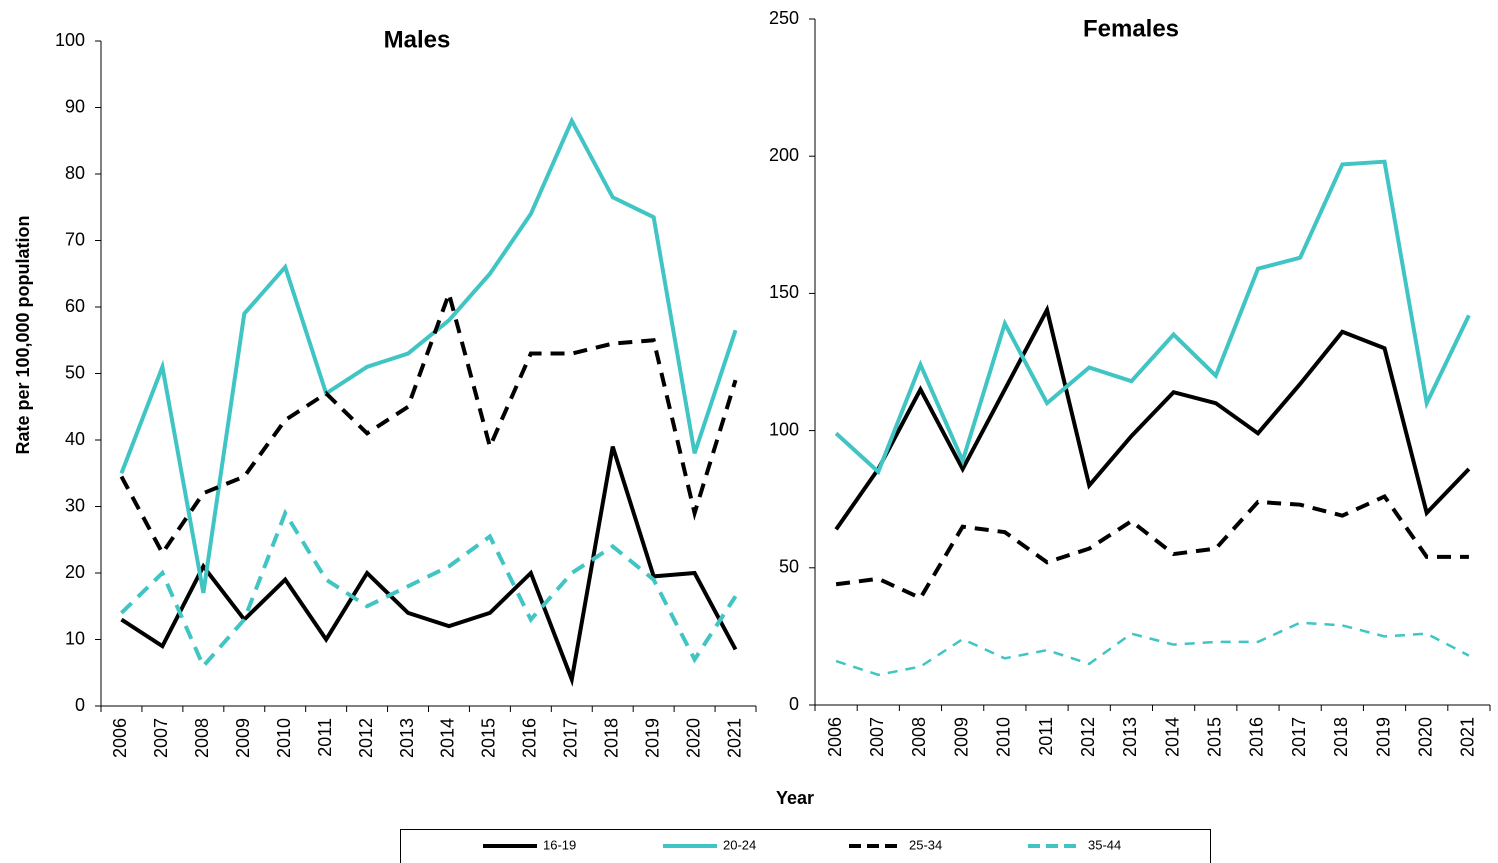  What do you see at coordinates (784, 155) in the screenshot?
I see `y-tick-label: 200` at bounding box center [784, 155].